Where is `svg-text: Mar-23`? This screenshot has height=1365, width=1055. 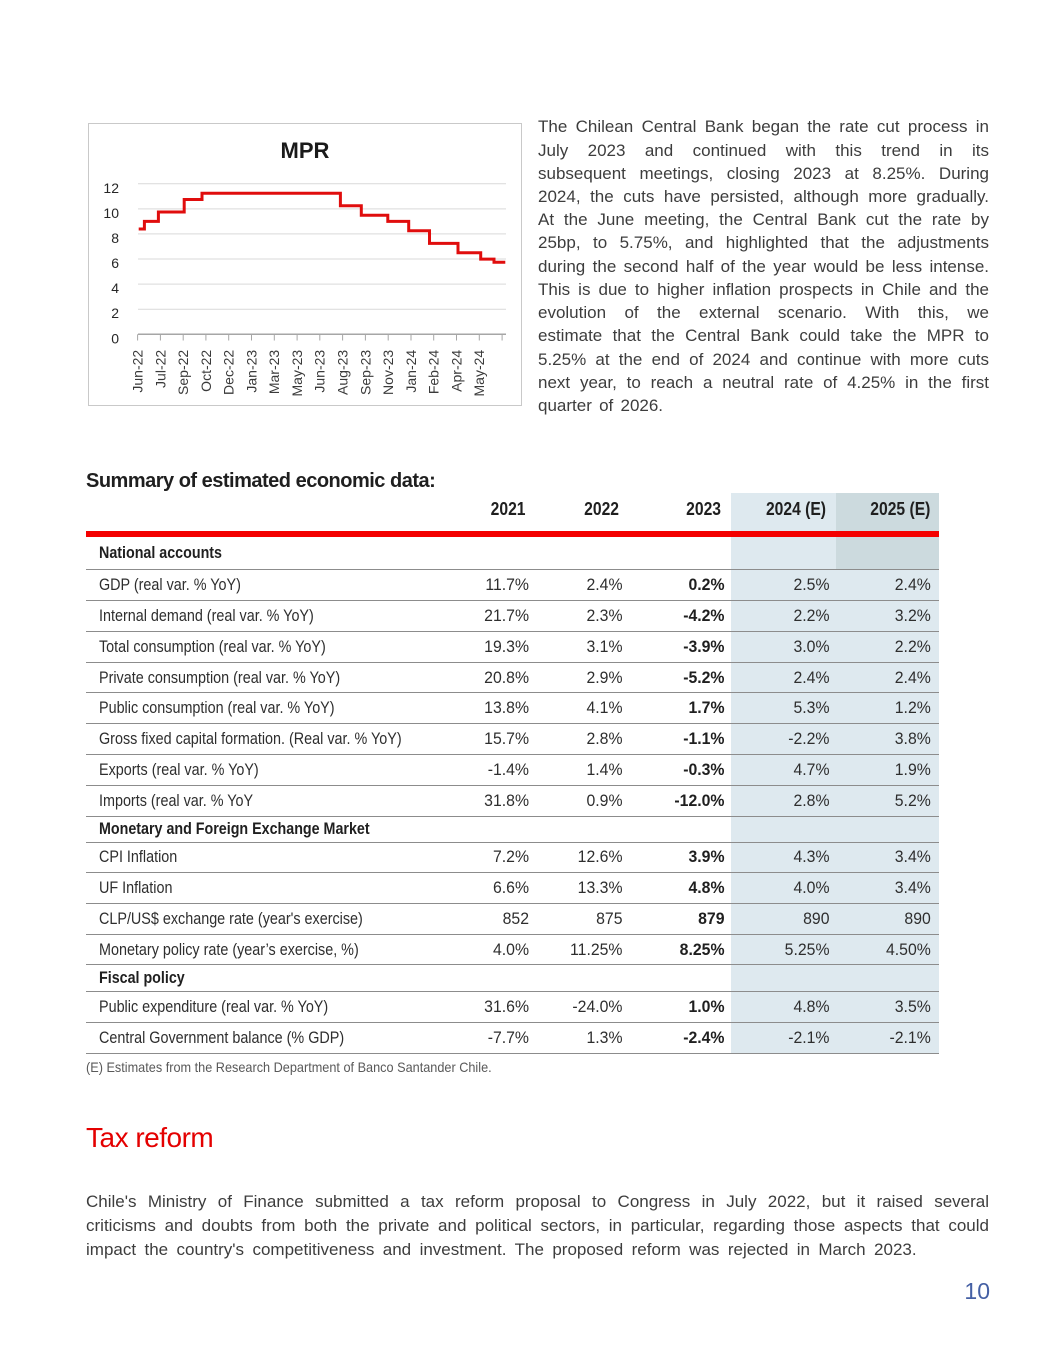
svg-text: Mar-23 is located at coordinates (274, 372).